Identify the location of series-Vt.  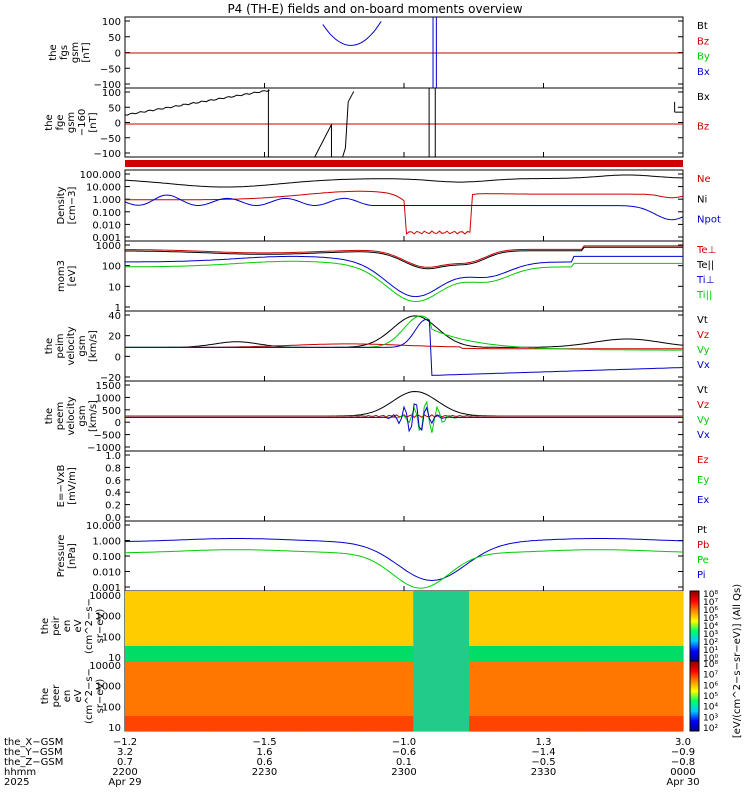
(404, 331).